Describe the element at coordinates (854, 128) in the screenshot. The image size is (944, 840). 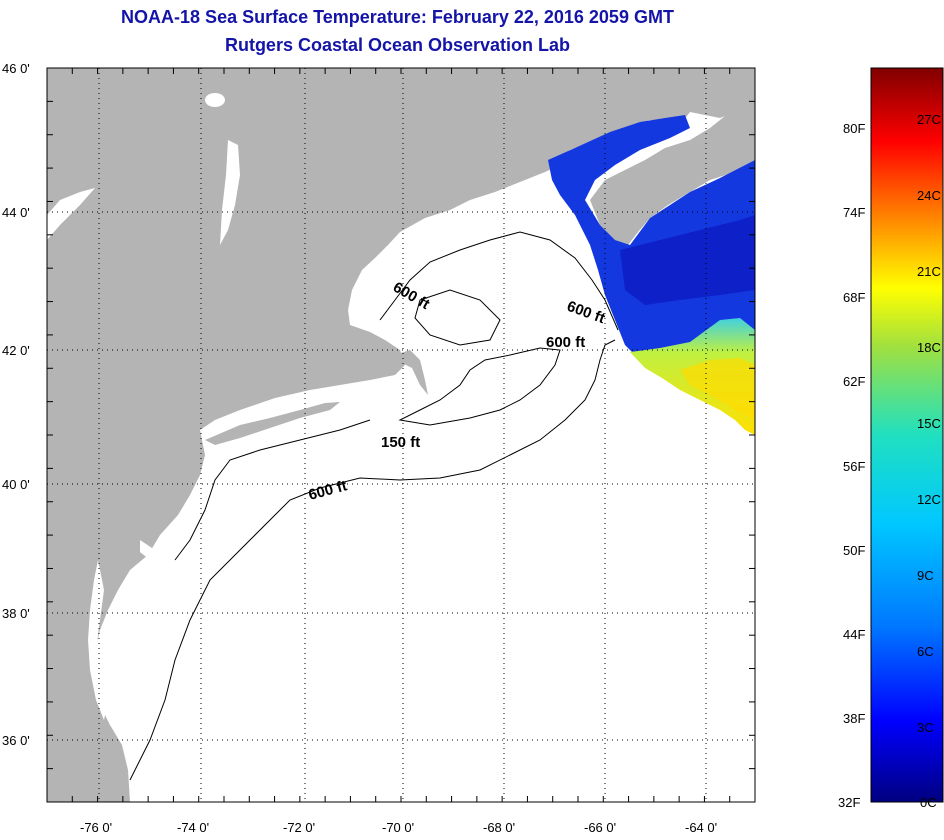
I see `cb-label-80f: 80F` at that location.